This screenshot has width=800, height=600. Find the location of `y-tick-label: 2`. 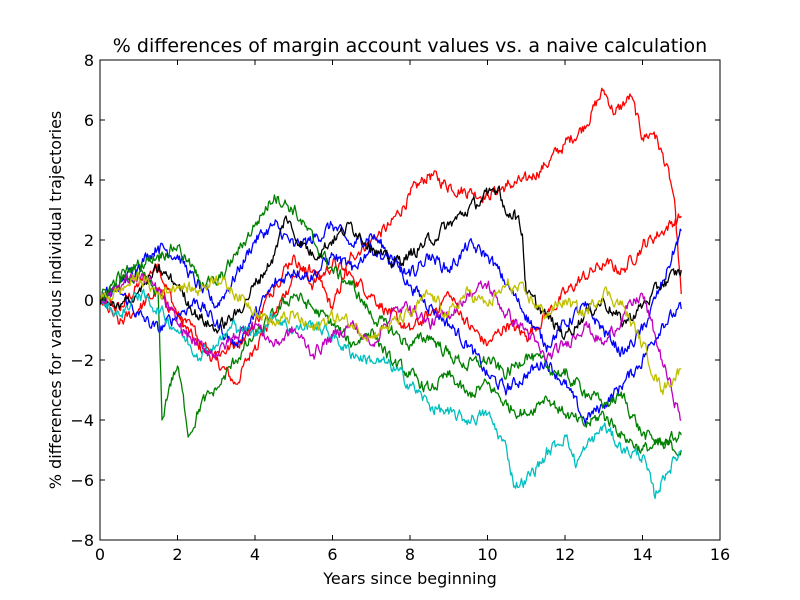

y-tick-label: 2 is located at coordinates (89, 240).